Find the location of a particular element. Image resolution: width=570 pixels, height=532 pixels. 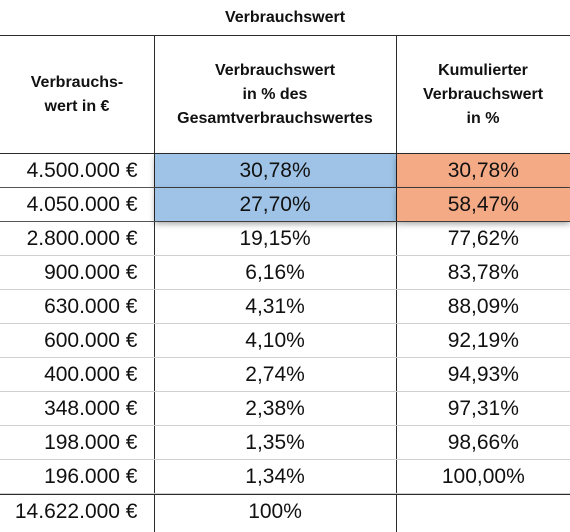

cell-percent: 27,70% is located at coordinates (275, 204).